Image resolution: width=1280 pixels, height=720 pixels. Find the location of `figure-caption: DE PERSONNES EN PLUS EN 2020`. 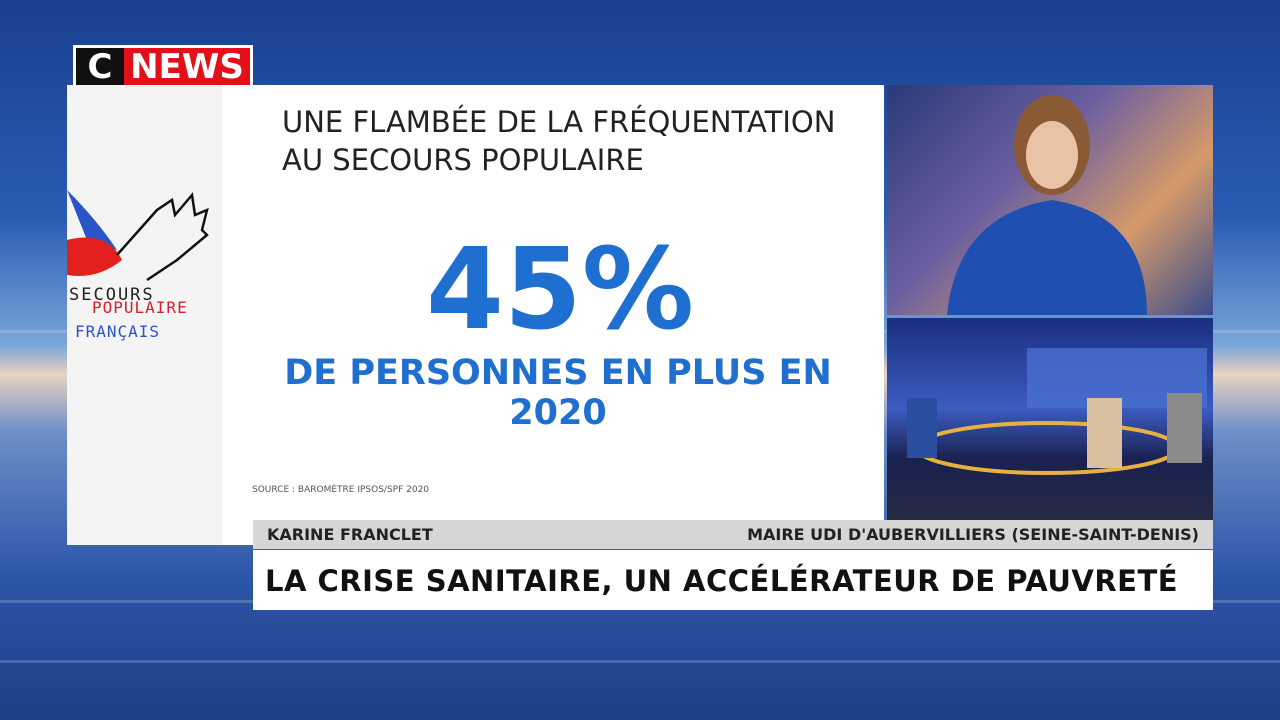

figure-caption: DE PERSONNES EN PLUS EN 2020 is located at coordinates (558, 393).